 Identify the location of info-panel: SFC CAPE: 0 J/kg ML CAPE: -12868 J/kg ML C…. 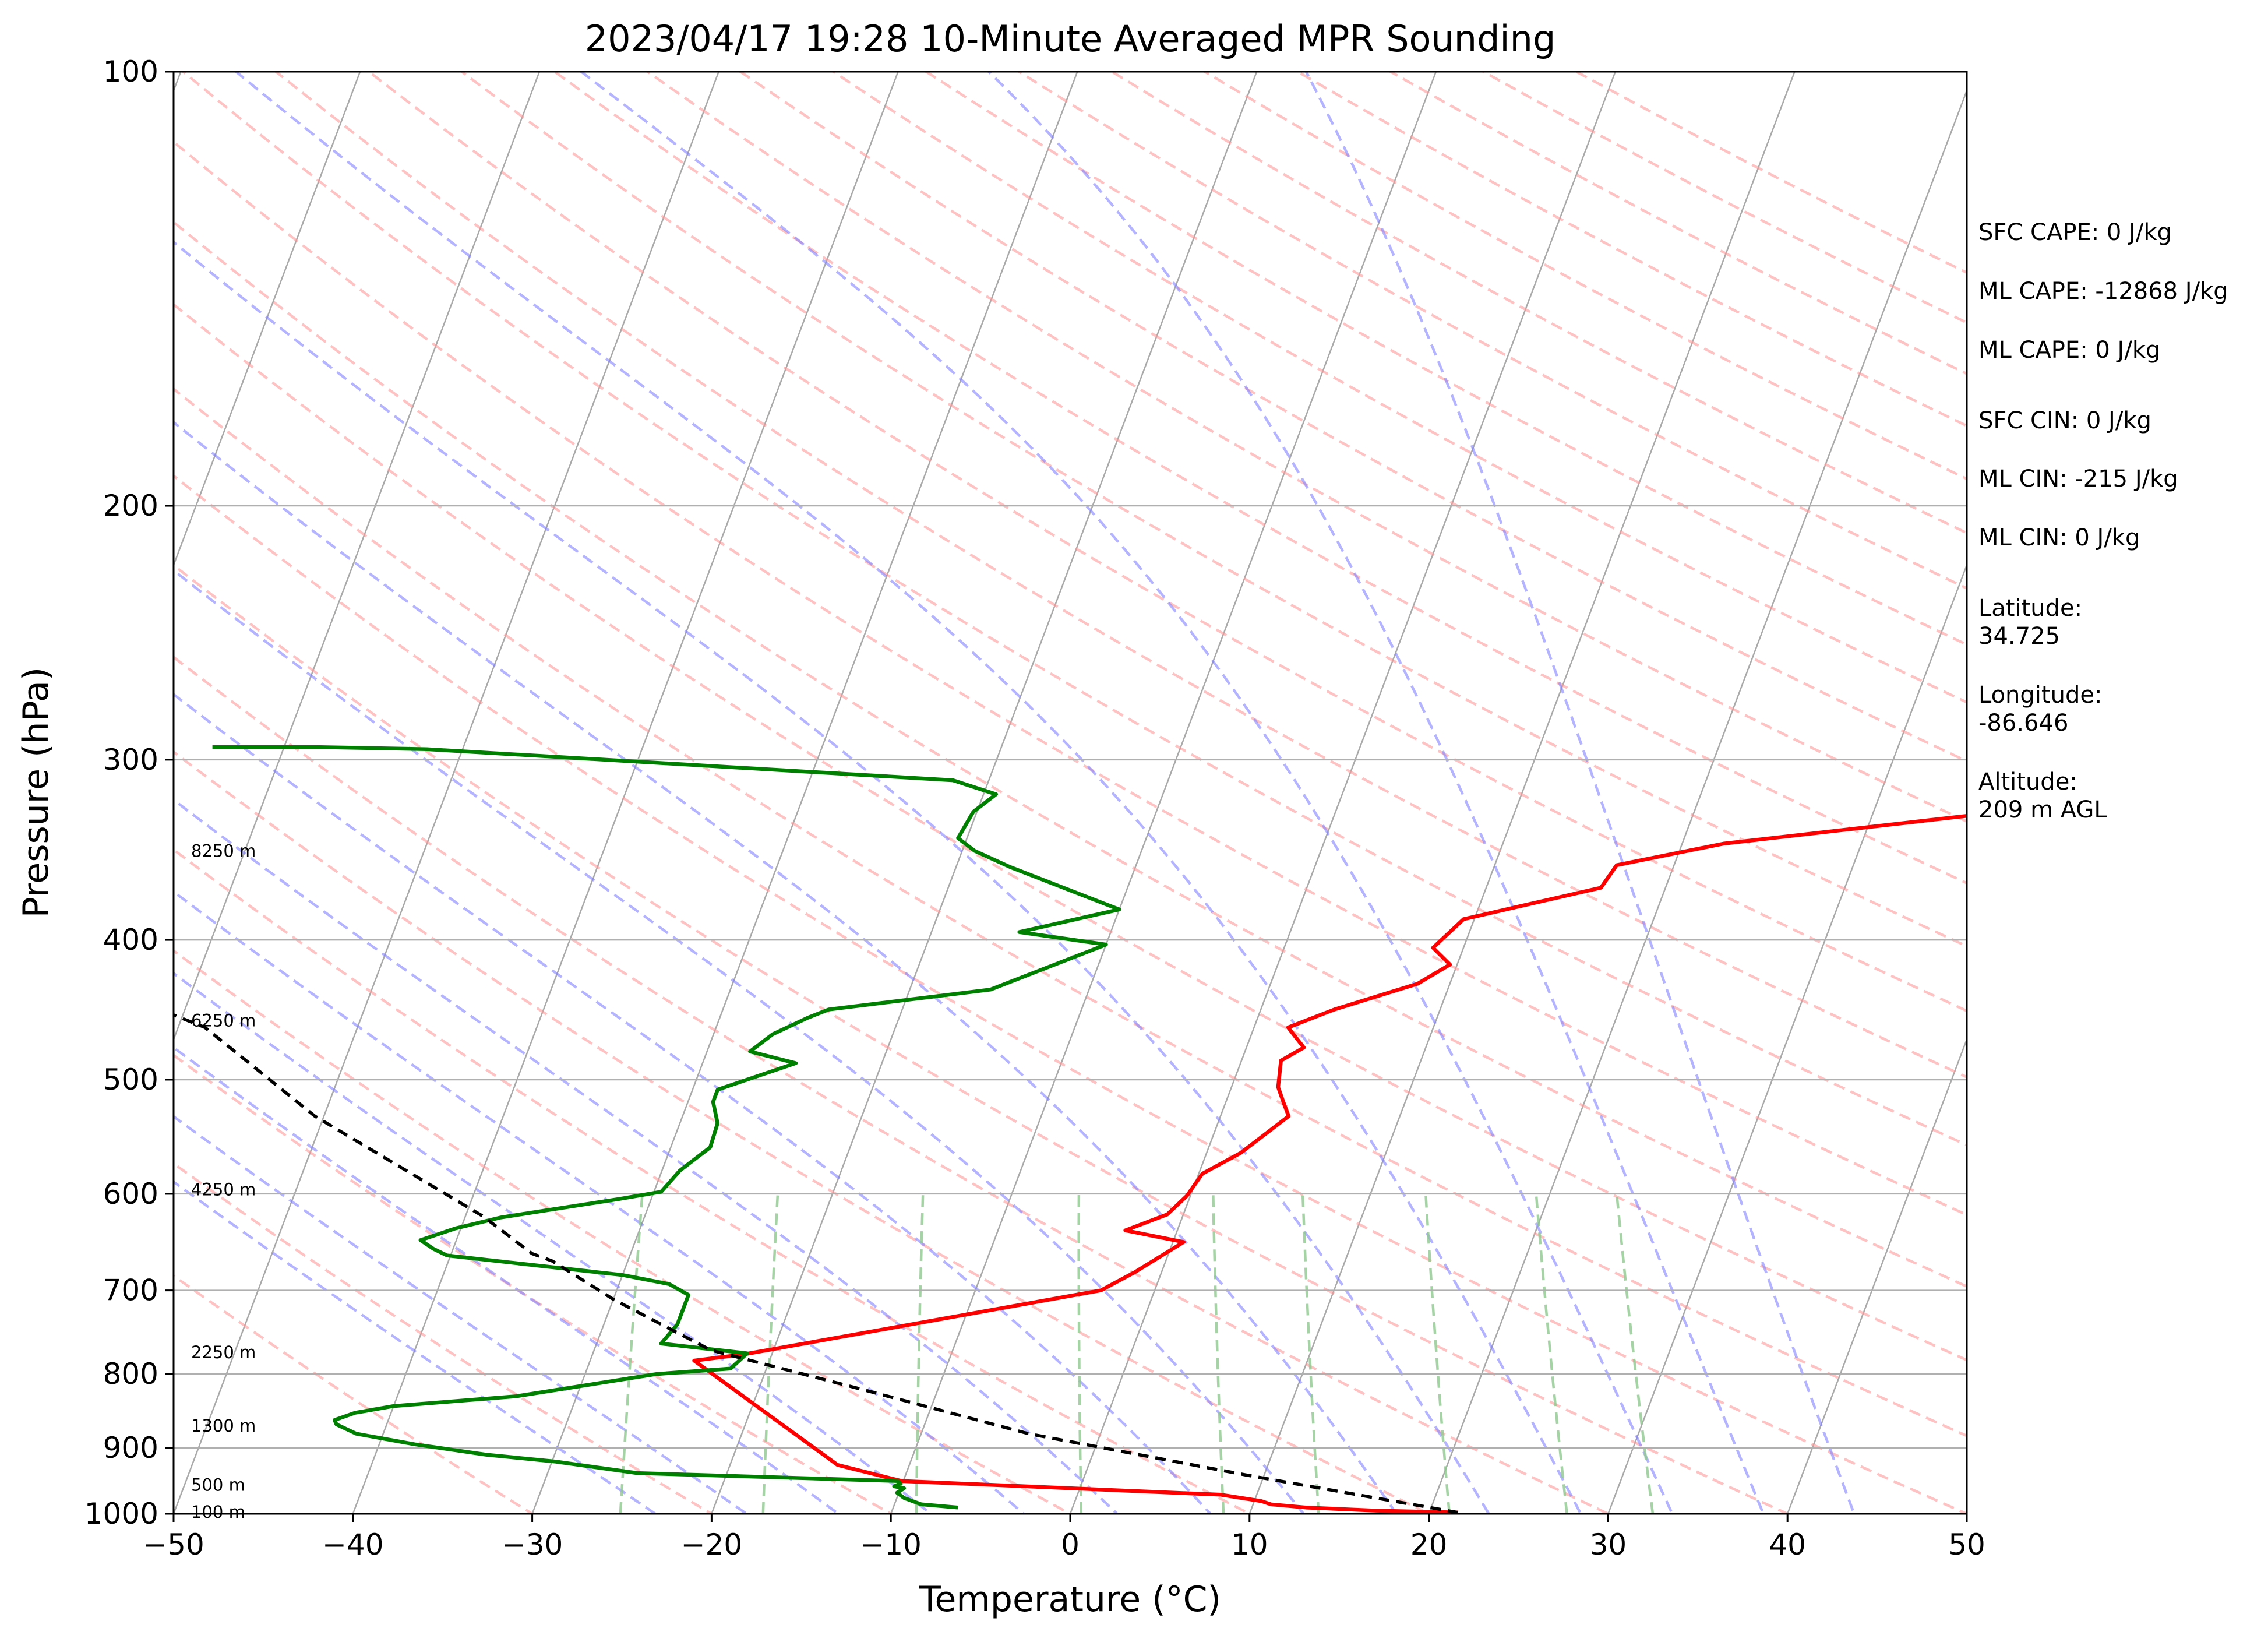
(2103, 521).